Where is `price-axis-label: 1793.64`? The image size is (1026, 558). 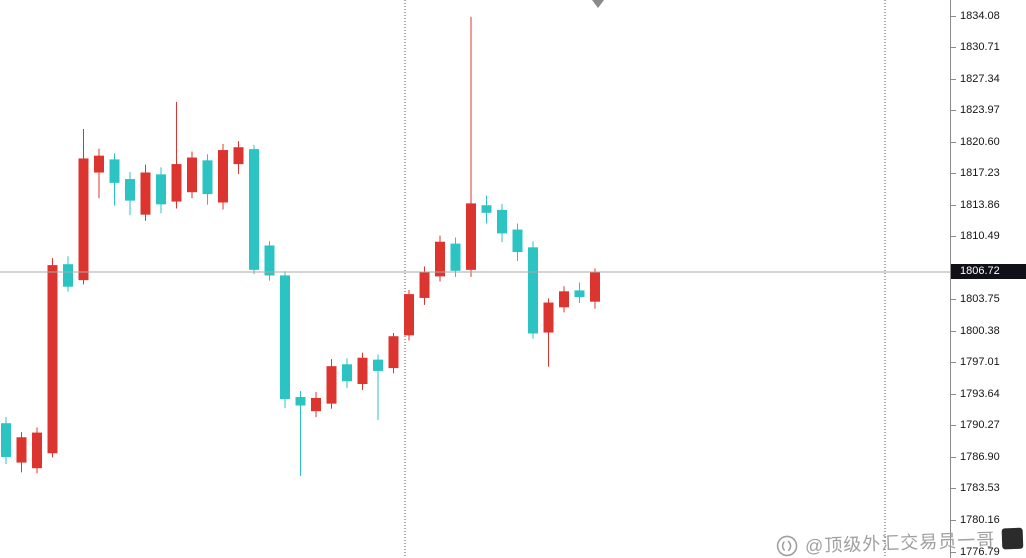
price-axis-label: 1793.64 is located at coordinates (975, 394).